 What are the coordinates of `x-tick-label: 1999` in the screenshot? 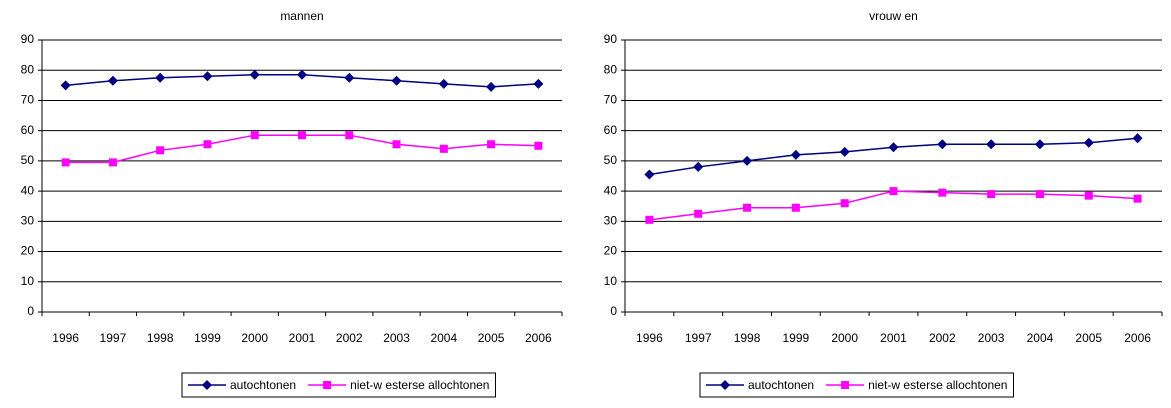 It's located at (796, 338).